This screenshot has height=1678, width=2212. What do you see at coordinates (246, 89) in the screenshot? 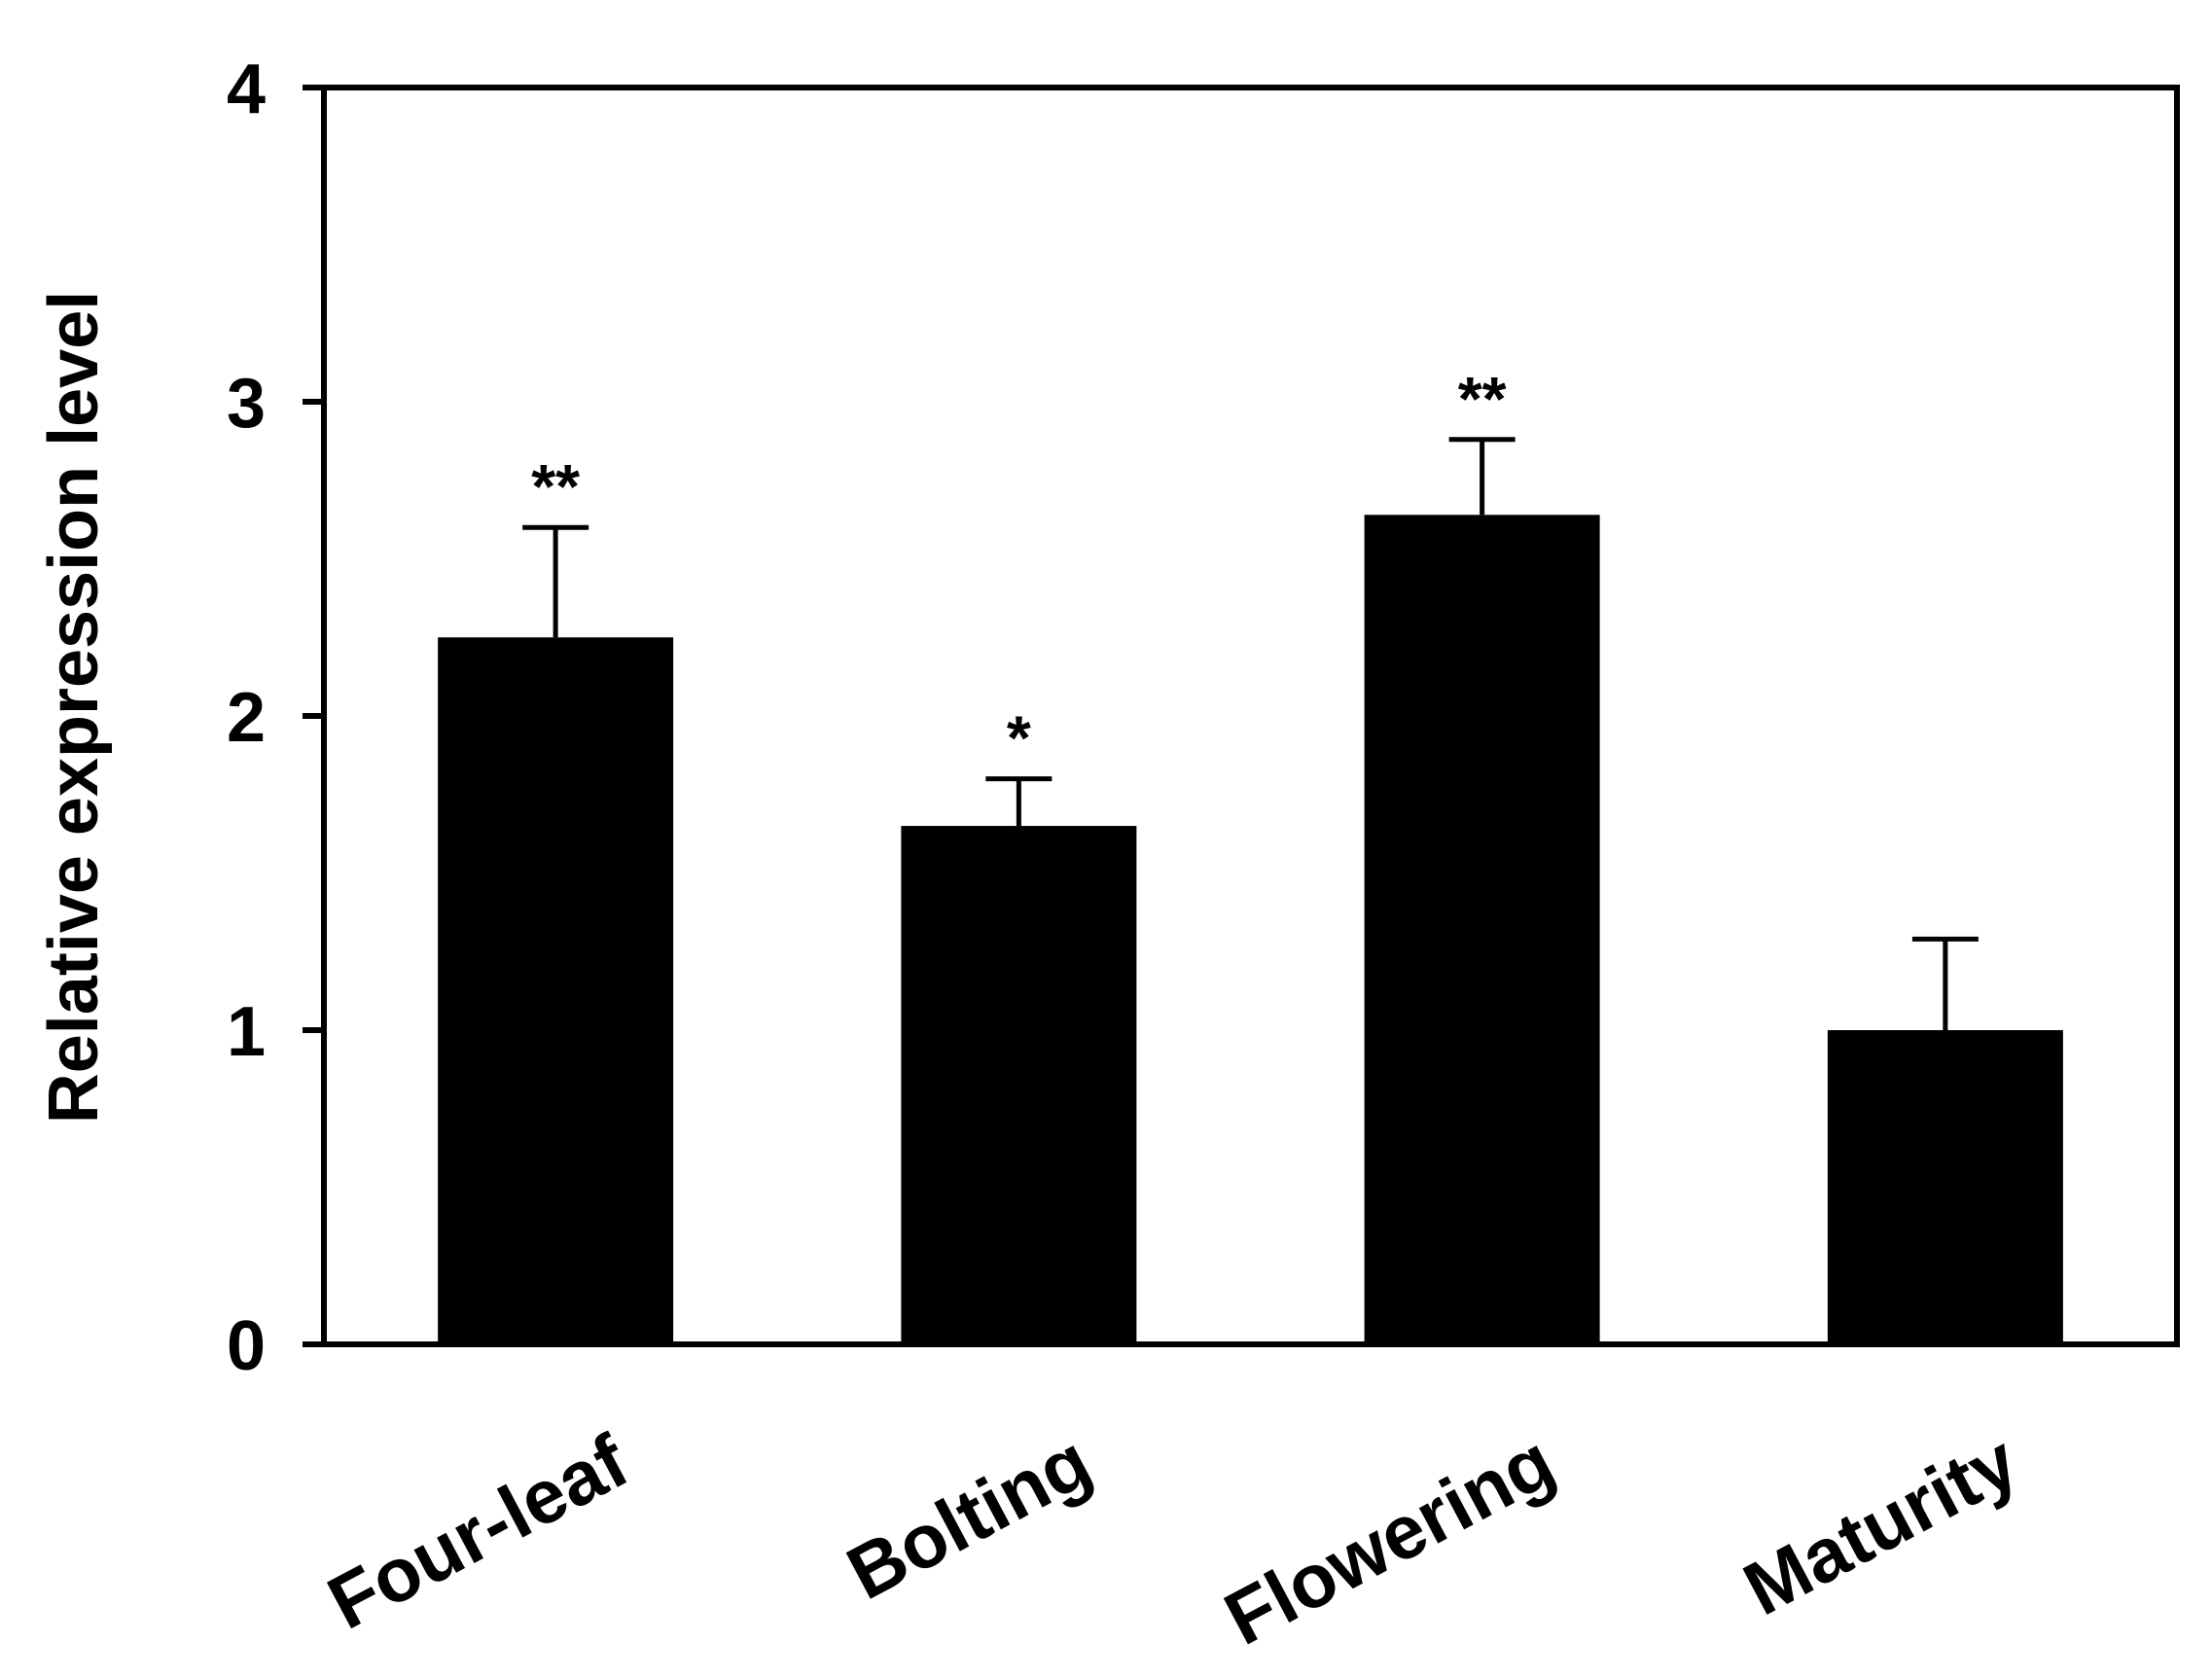
I see `y-tick-label: 4` at bounding box center [246, 89].